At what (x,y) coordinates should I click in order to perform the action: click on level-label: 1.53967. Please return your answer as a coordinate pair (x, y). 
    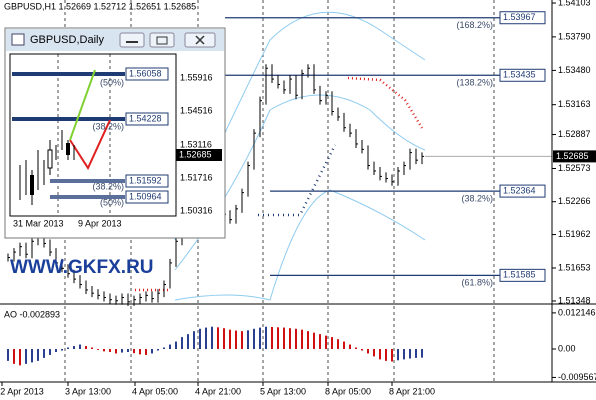
    Looking at the image, I should click on (519, 17).